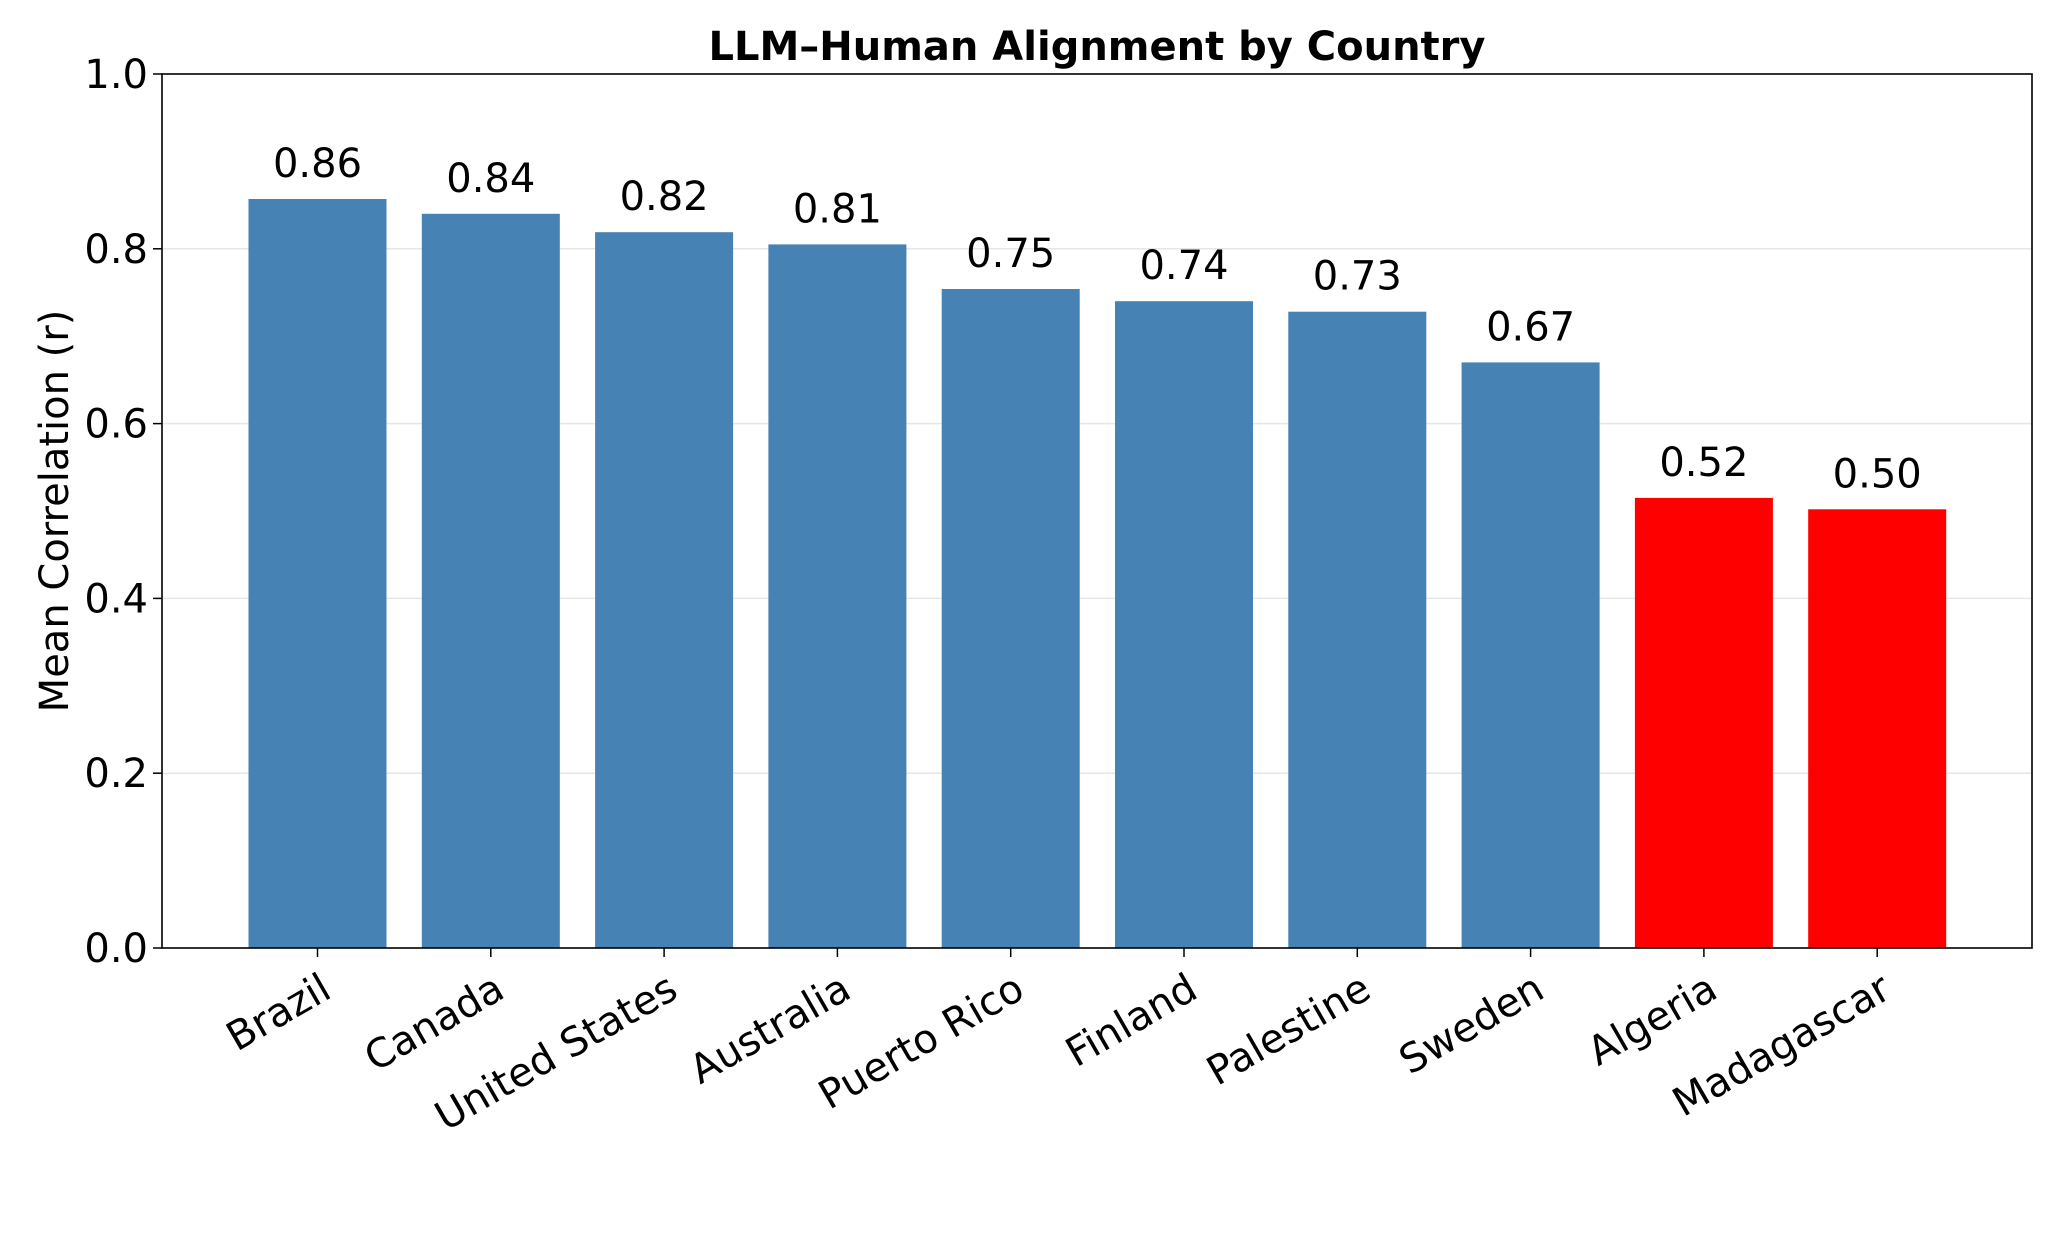  What do you see at coordinates (664, 197) in the screenshot?
I see `bar-value-label: 0.82` at bounding box center [664, 197].